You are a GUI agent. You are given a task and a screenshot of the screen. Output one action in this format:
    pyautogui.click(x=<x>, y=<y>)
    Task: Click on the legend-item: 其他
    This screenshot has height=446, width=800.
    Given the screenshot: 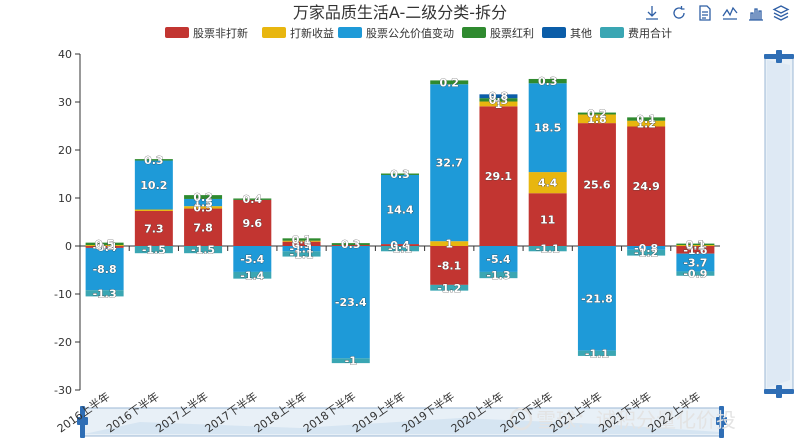 What is the action you would take?
    pyautogui.click(x=567, y=33)
    